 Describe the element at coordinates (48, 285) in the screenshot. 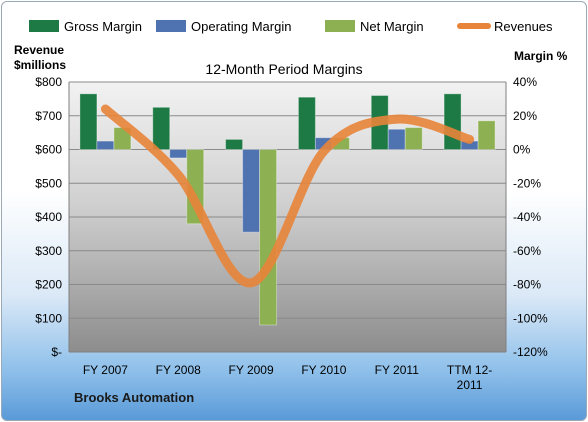

I see `y-left-tick-label: $200` at that location.